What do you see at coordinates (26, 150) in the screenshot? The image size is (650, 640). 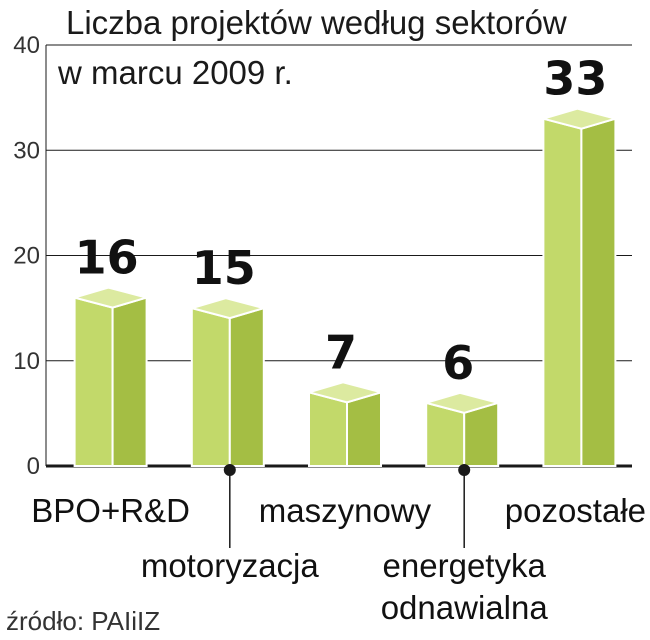 I see `y-tick-label: 30` at bounding box center [26, 150].